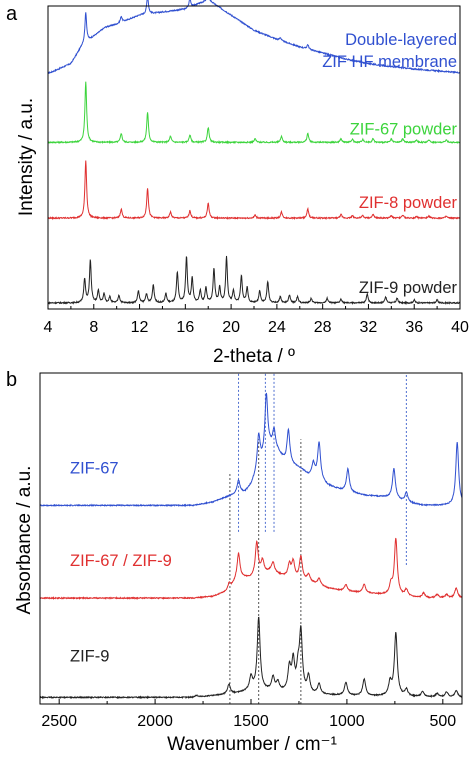 This screenshot has height=758, width=474. I want to click on a-series-3-line, so click(254, 280).